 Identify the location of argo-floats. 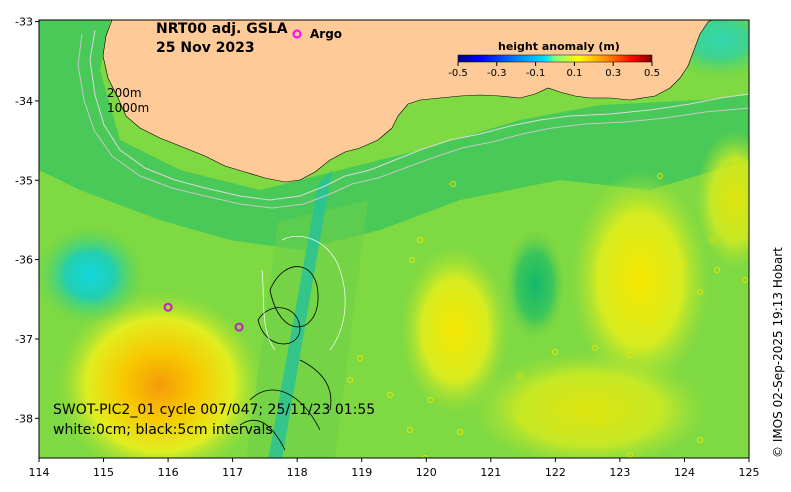
(203, 317).